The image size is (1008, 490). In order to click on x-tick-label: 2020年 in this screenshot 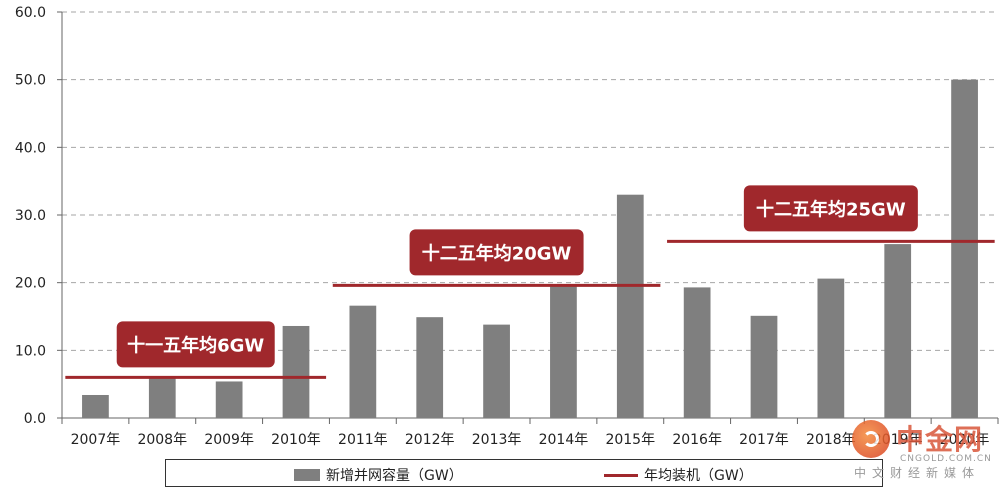, I will do `click(965, 440)`.